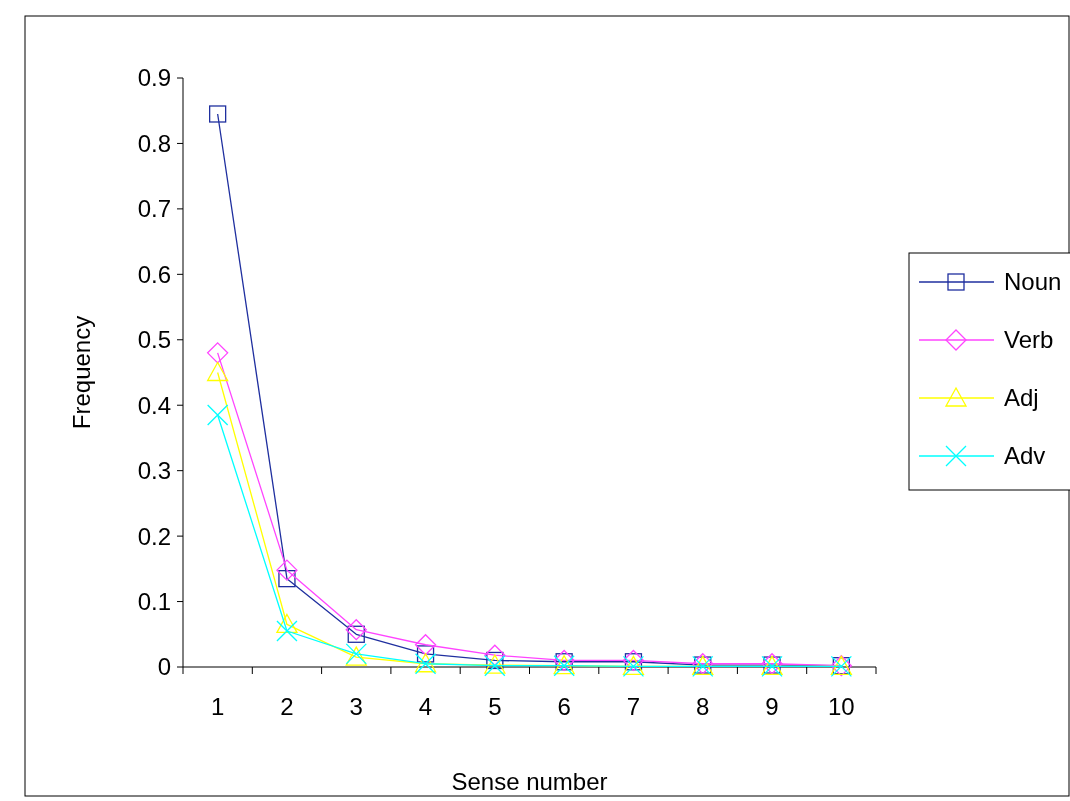  I want to click on y-tick-label: 0.8, so click(154, 143).